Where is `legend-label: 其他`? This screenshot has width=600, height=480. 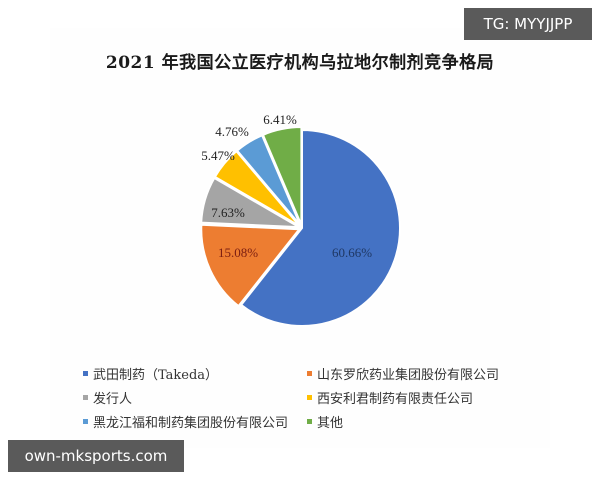 legend-label: 其他 is located at coordinates (330, 423).